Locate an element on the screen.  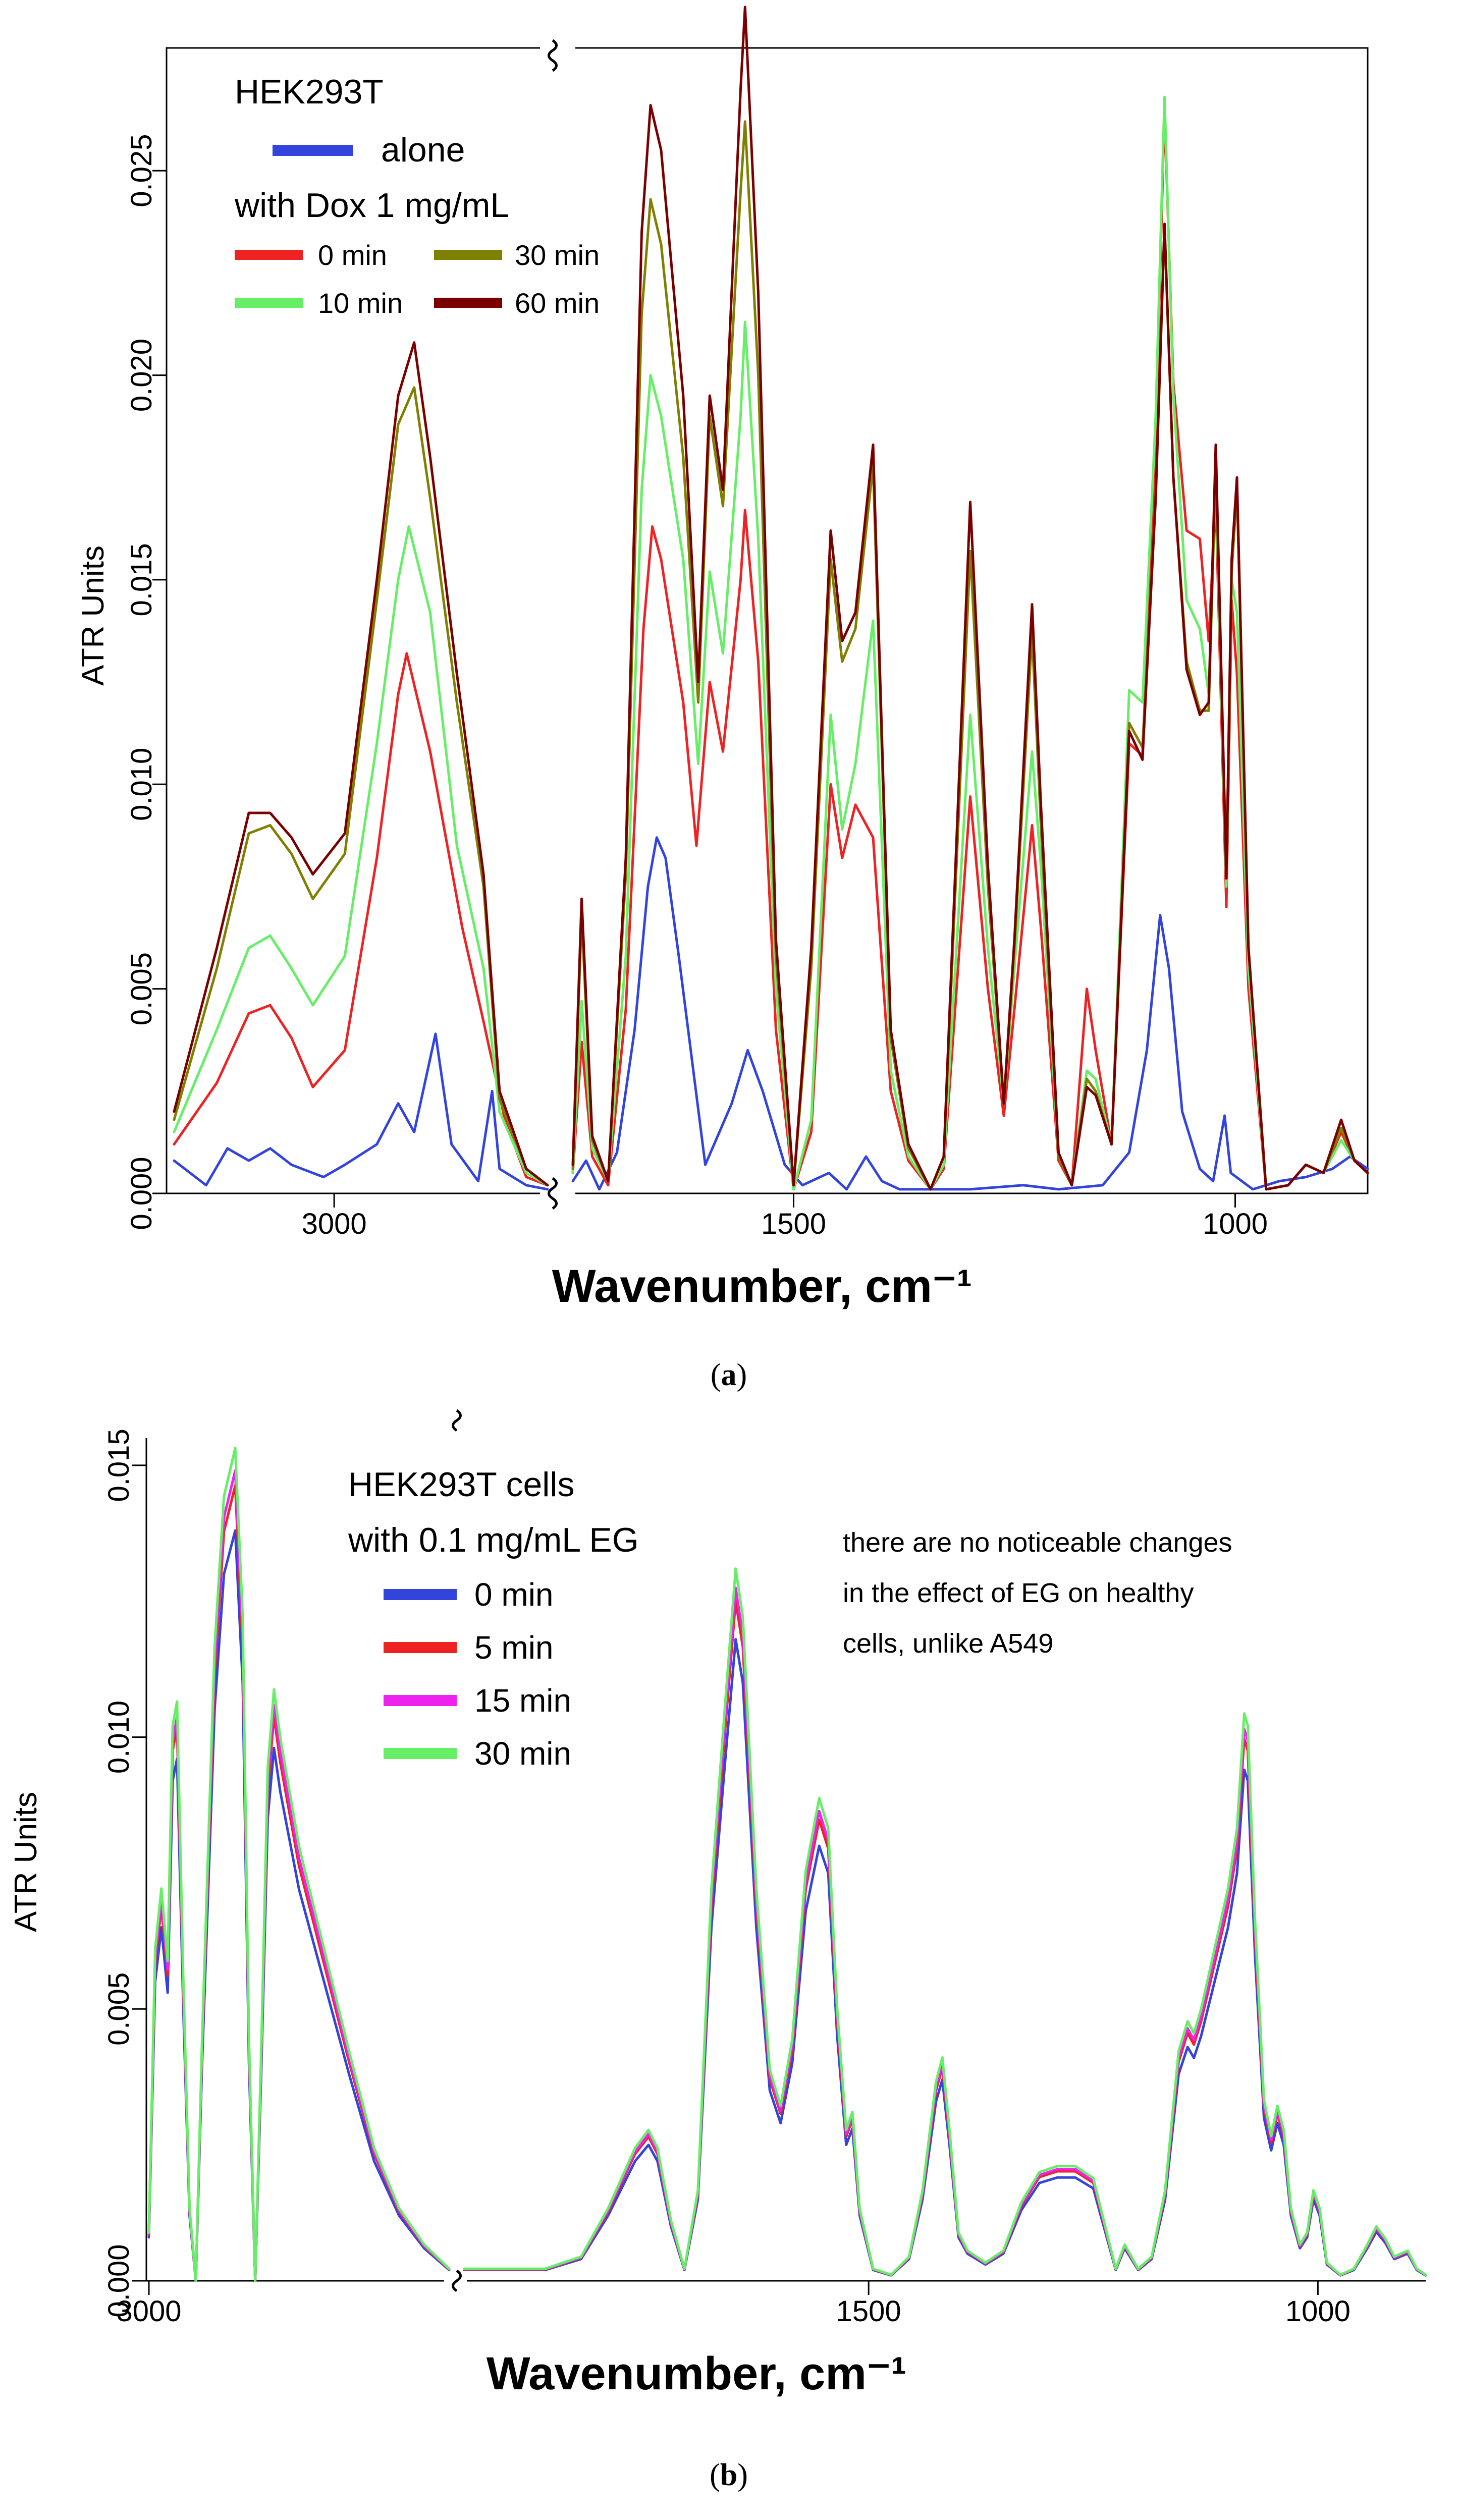
legend-a-title: HEK293T is located at coordinates (309, 92).